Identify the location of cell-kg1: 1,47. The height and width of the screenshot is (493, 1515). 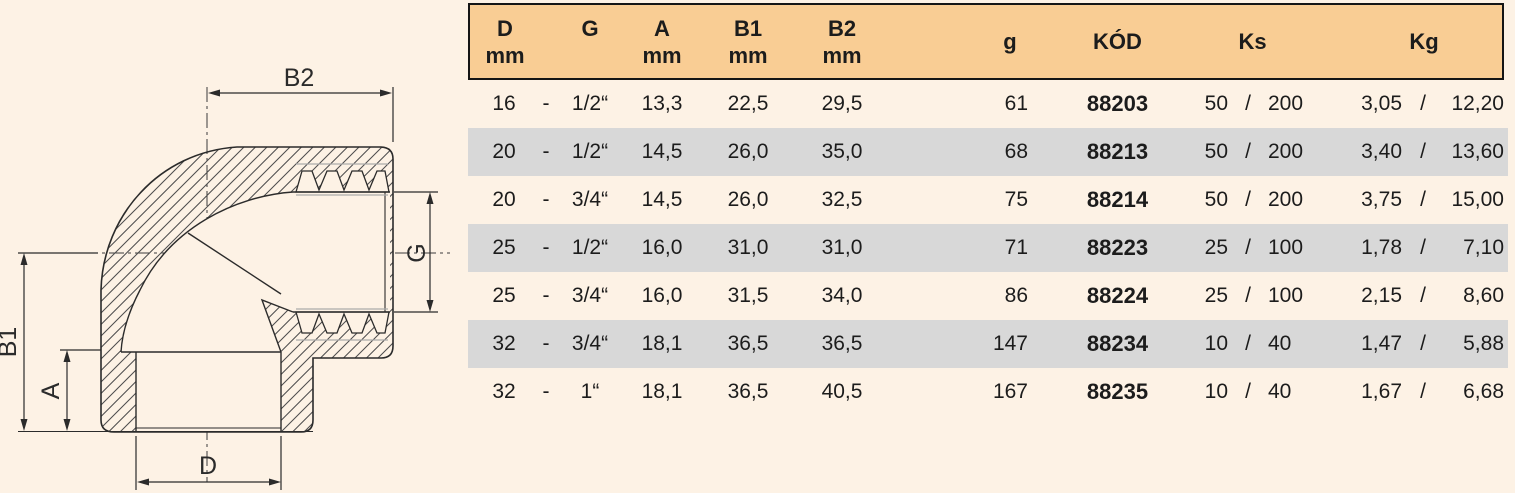
(1381, 343).